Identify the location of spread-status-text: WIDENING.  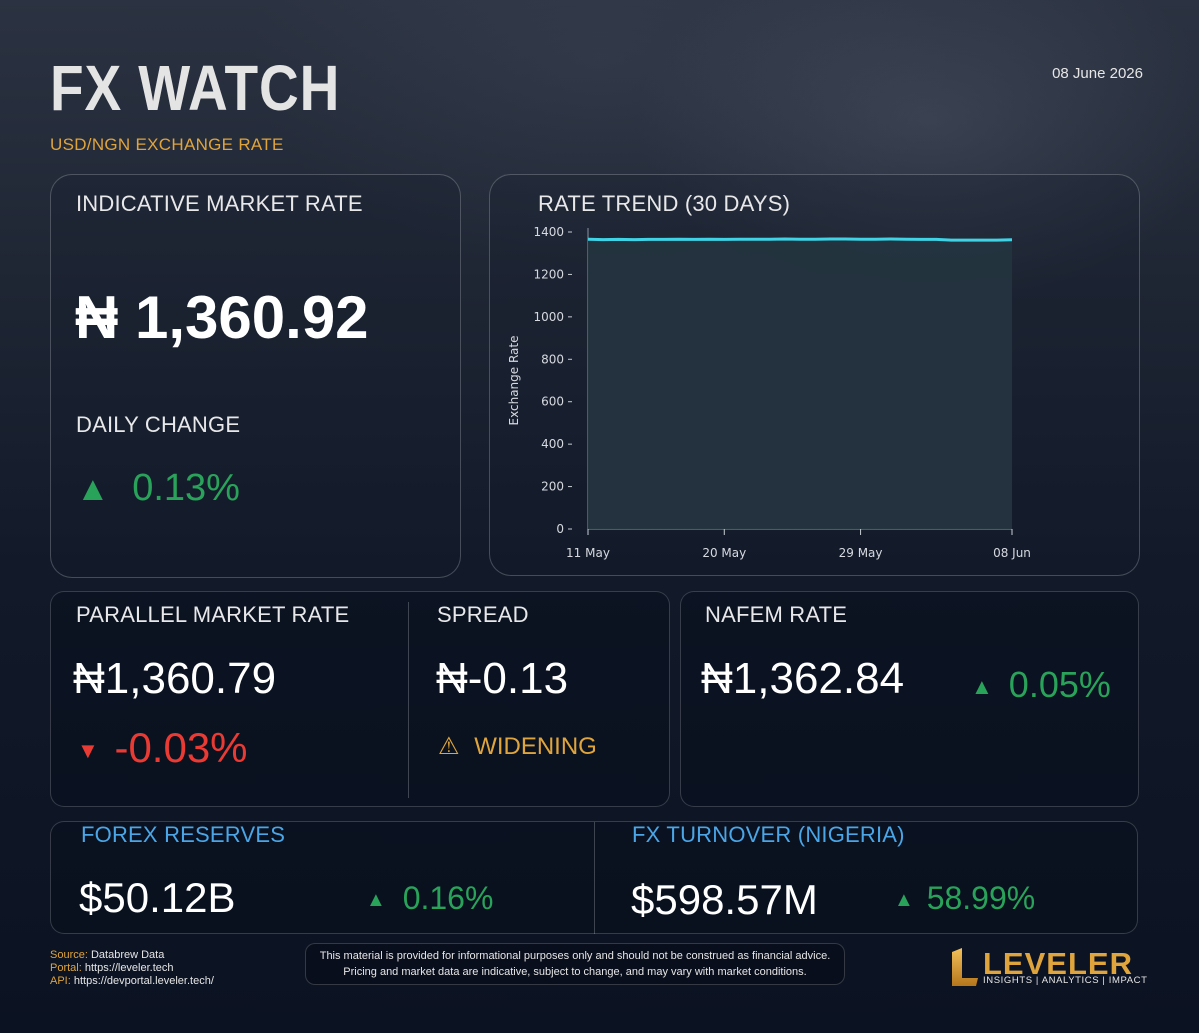
(535, 746).